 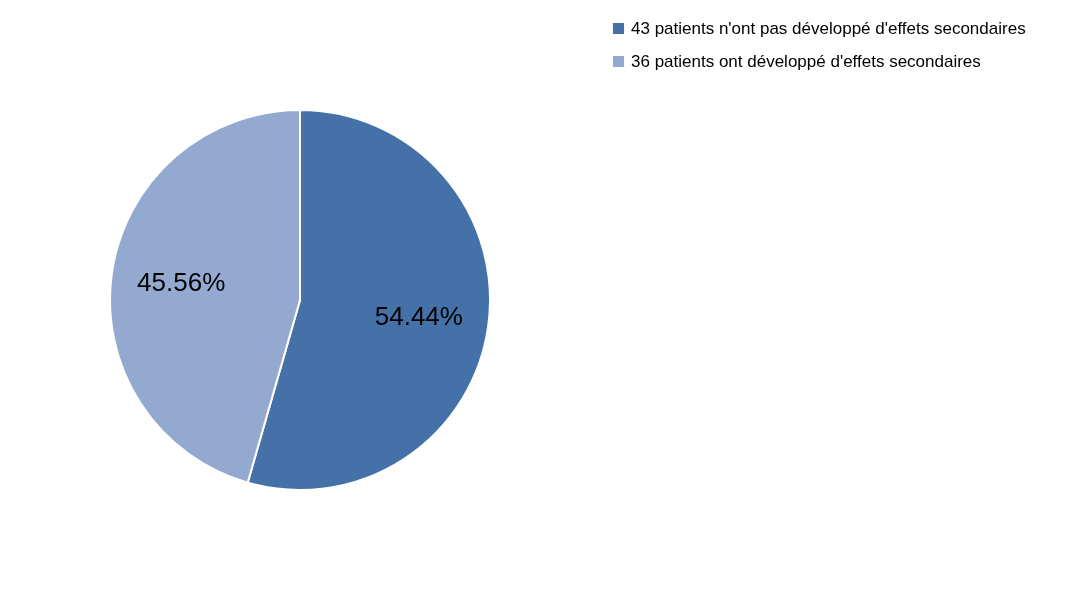 What do you see at coordinates (828, 28) in the screenshot?
I see `legend-label: 43 patients n'ont pas développé d'effets secondaires` at bounding box center [828, 28].